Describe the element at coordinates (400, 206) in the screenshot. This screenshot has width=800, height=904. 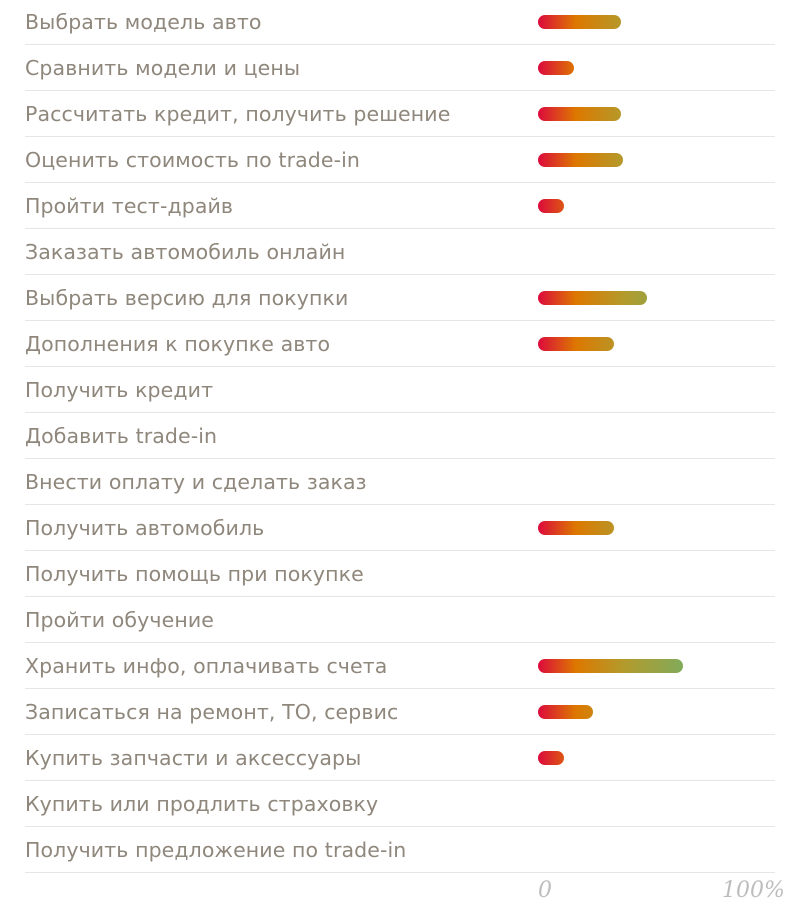
I see `chart-row: Пройти тест-драйв` at that location.